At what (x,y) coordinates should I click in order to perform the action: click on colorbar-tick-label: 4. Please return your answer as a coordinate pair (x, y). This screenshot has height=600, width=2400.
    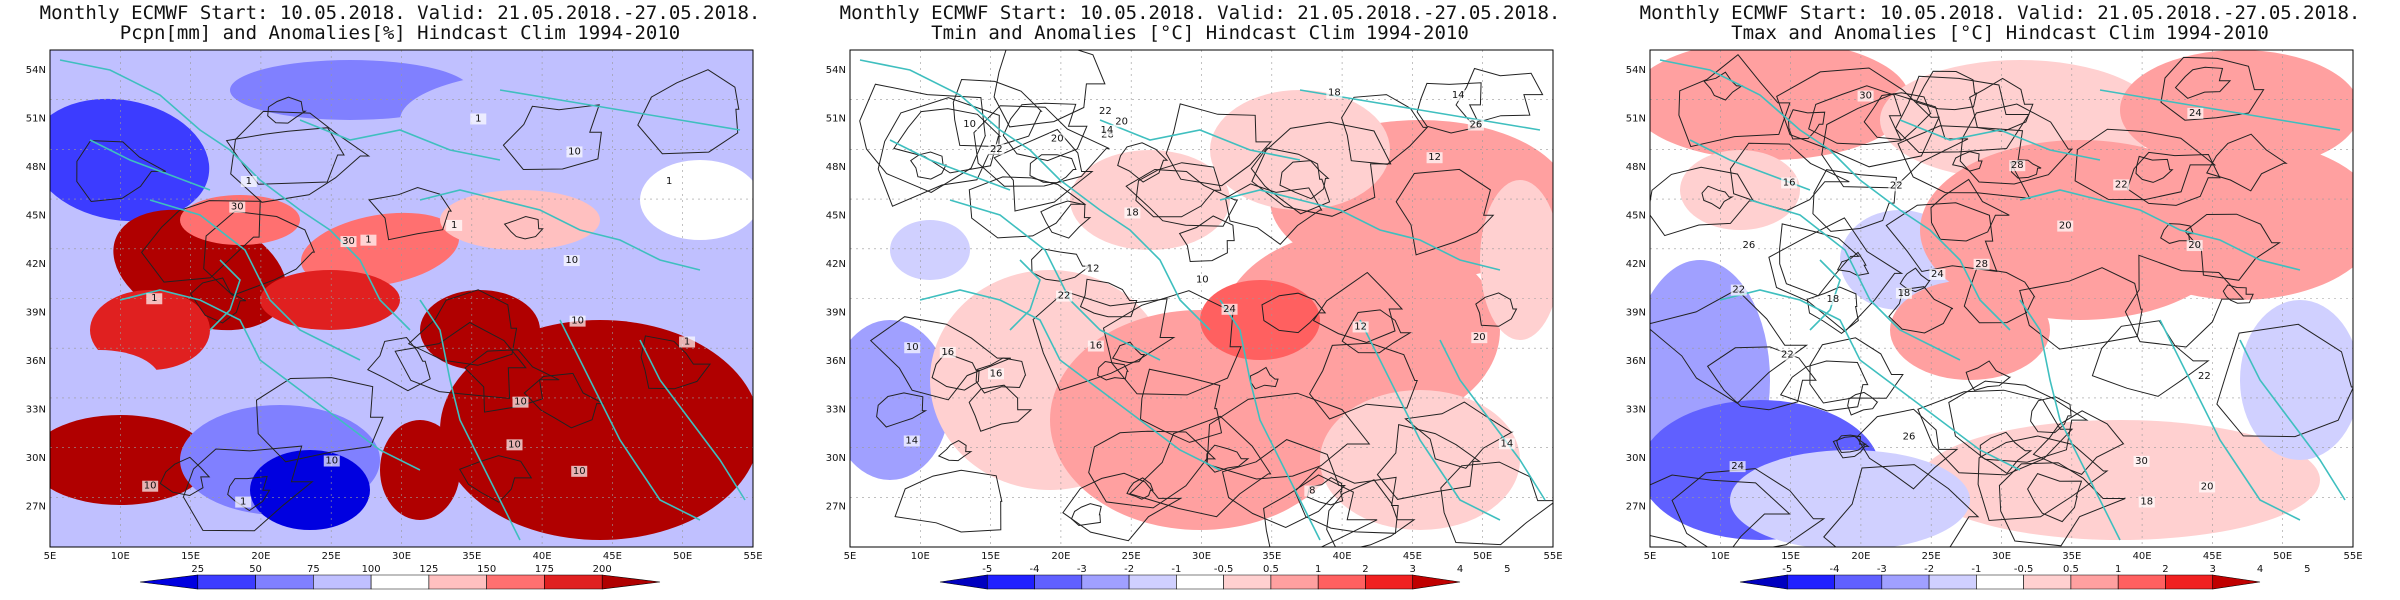
    Looking at the image, I should click on (2260, 569).